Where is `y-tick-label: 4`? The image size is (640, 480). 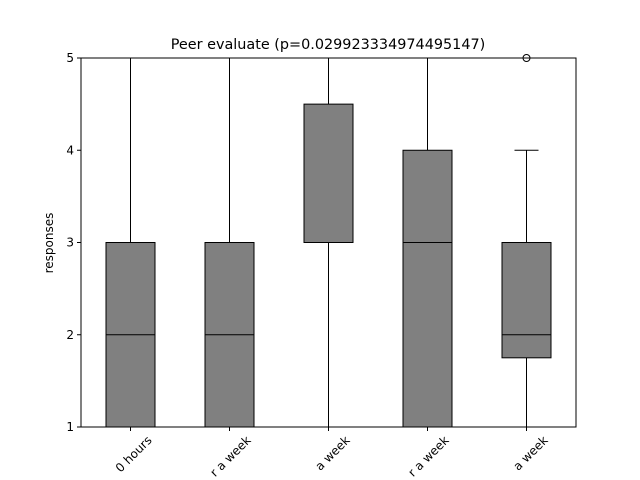
y-tick-label: 4 is located at coordinates (70, 150).